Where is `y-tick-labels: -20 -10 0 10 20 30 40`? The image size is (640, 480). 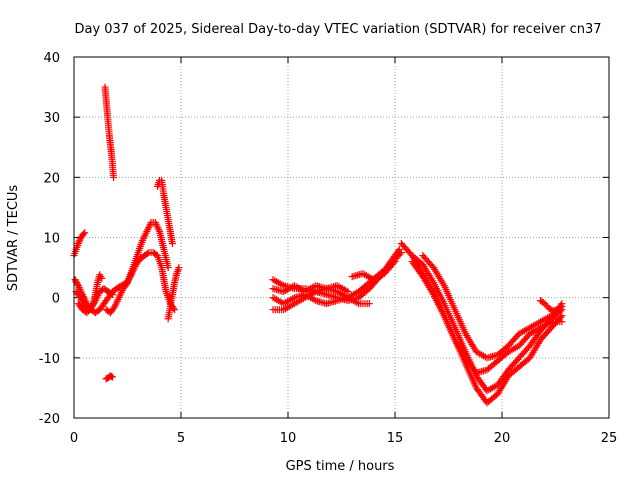 y-tick-labels: -20 -10 0 10 20 30 40 is located at coordinates (49, 239).